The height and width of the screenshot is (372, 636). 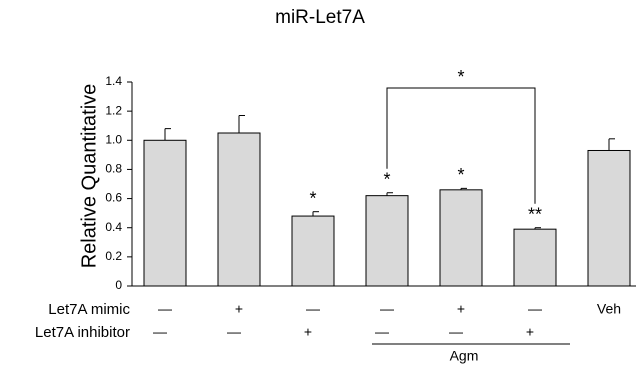 I want to click on y-axis-label: Relative Quantitative, so click(x=89, y=176).